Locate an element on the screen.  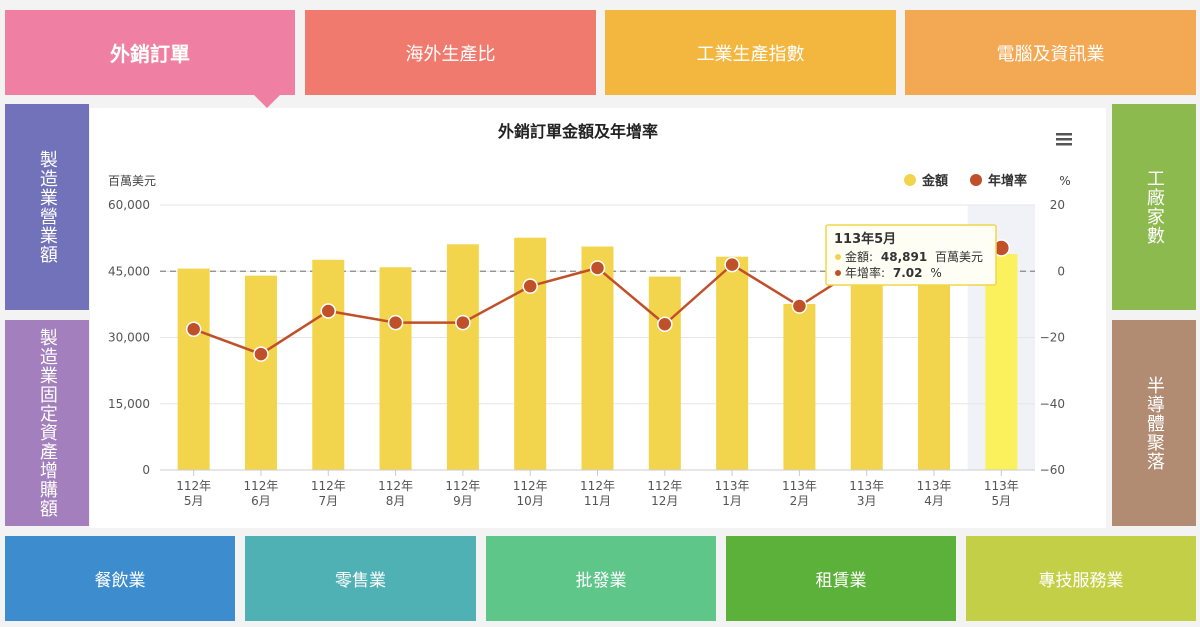
menu-icon is located at coordinates (1064, 139).